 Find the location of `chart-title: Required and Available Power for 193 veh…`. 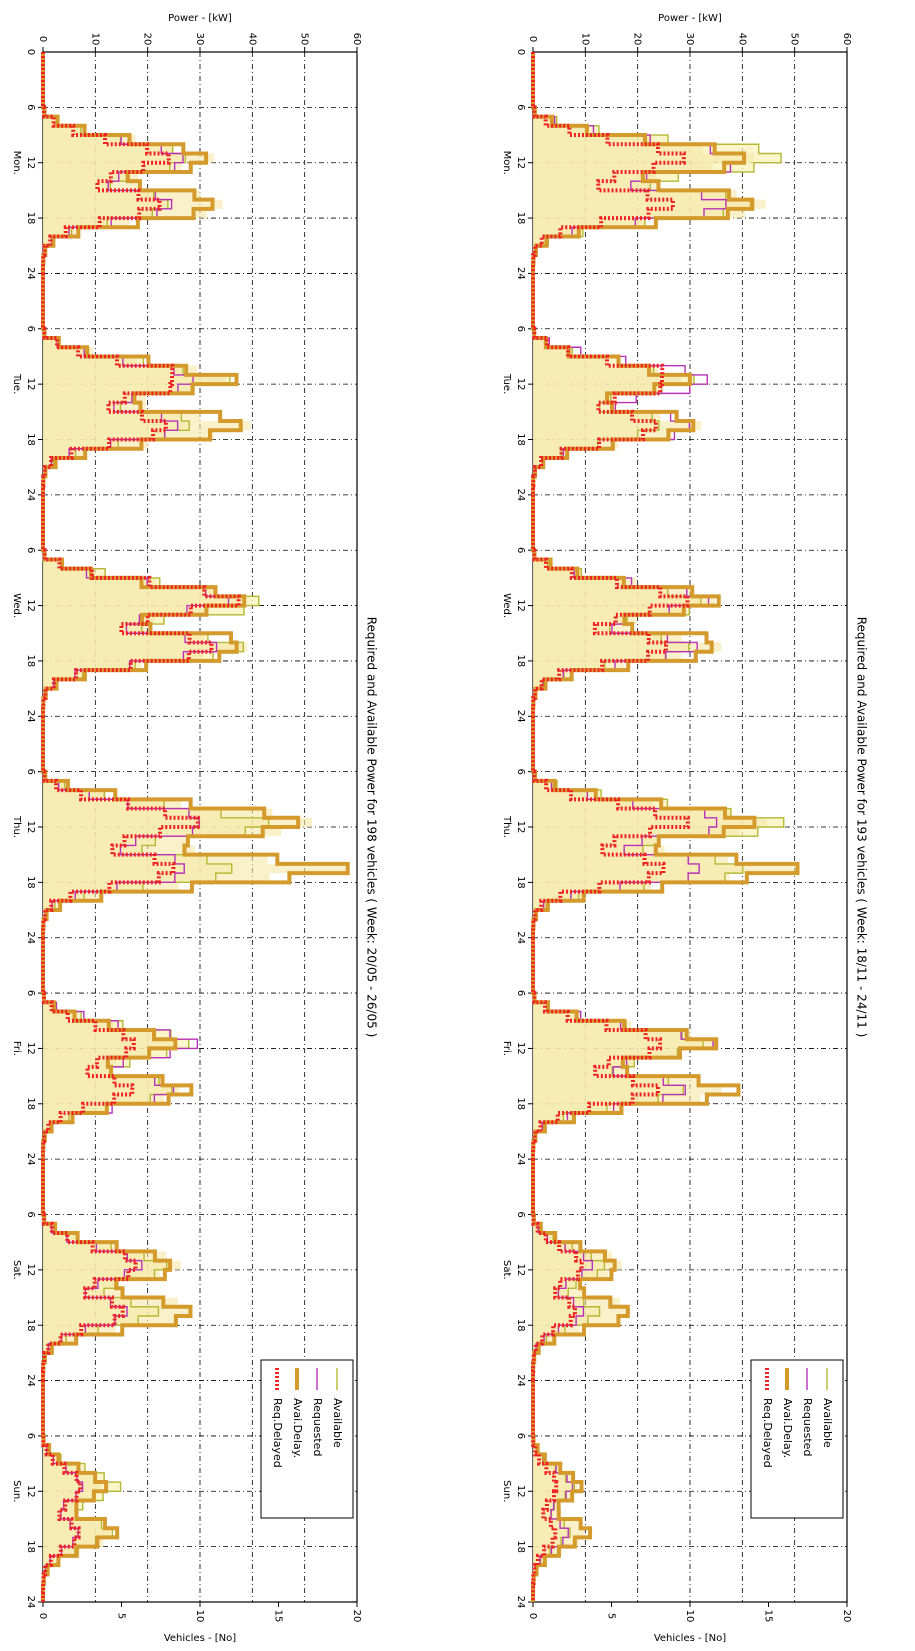

chart-title: Required and Available Power for 193 veh… is located at coordinates (862, 827).